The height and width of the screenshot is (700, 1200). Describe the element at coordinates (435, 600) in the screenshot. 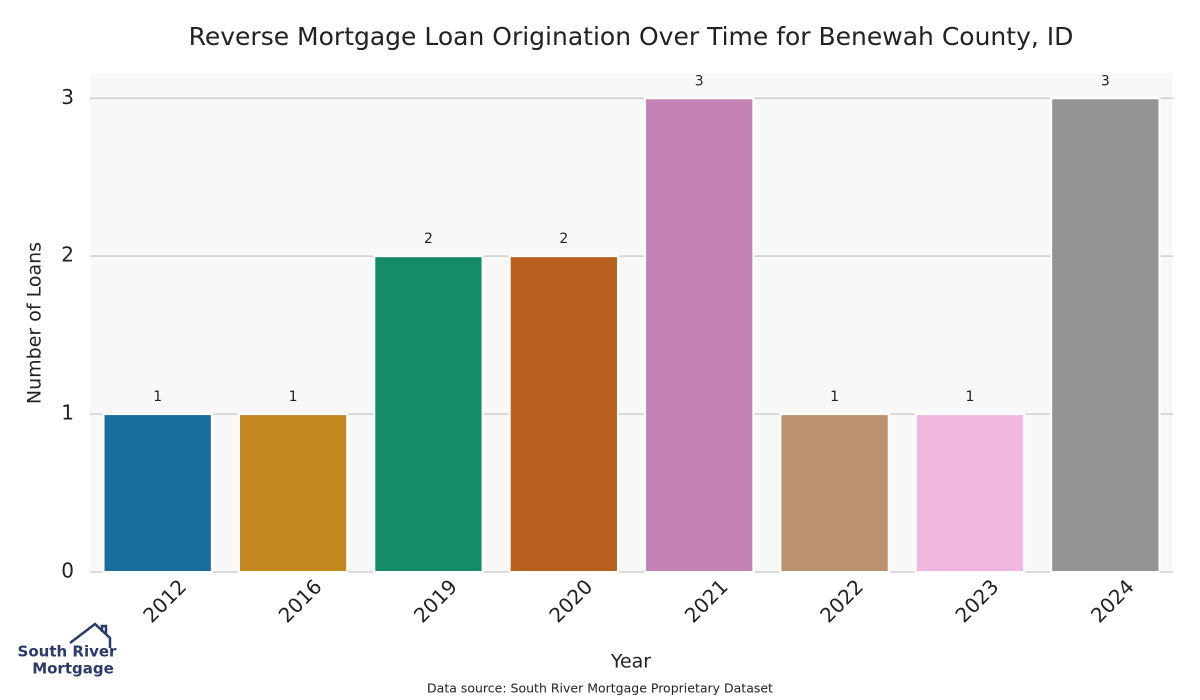

I see `x-tick-label: 2019` at that location.